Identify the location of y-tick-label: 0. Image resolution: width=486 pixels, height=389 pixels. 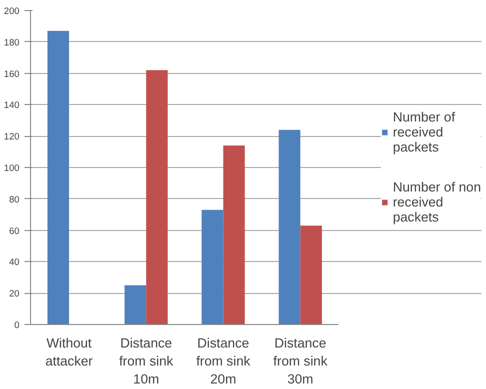
(17, 325).